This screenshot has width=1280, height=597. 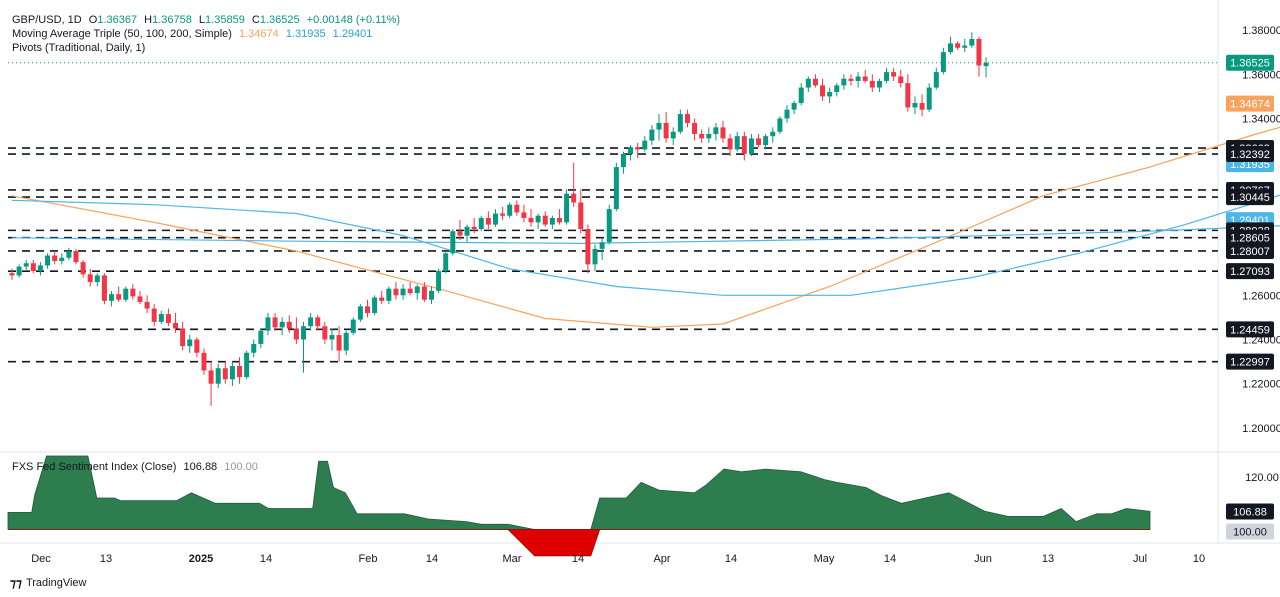 I want to click on sentiment-tick-label: 120.00, so click(x=1262, y=478).